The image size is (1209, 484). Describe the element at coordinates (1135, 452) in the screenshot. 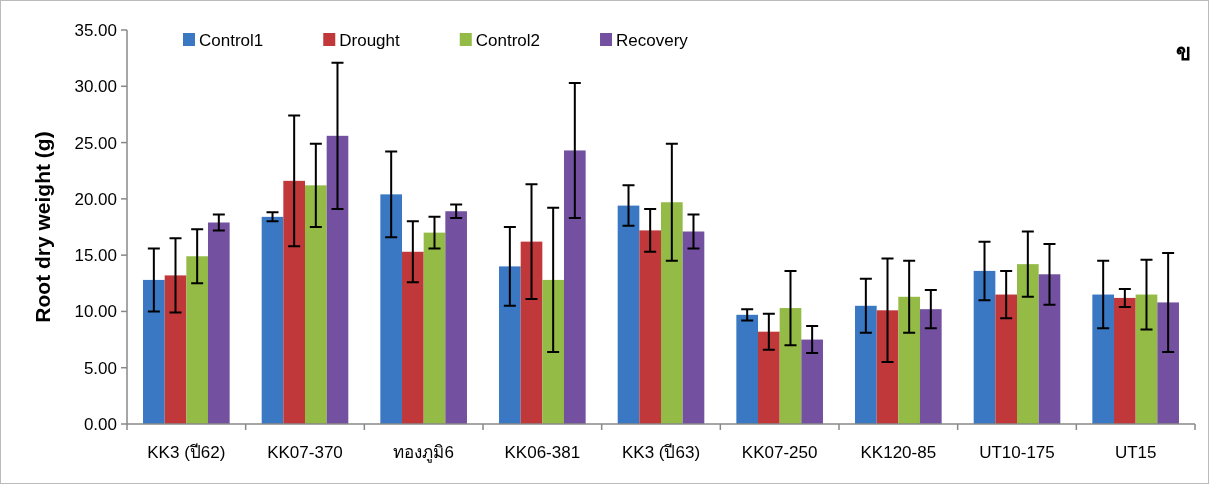

I see `x-tick-label: UT15` at that location.